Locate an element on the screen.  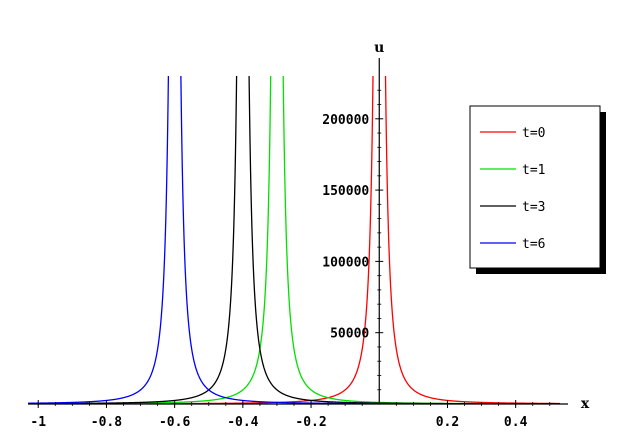
x-tick-label: -1 is located at coordinates (38, 422).